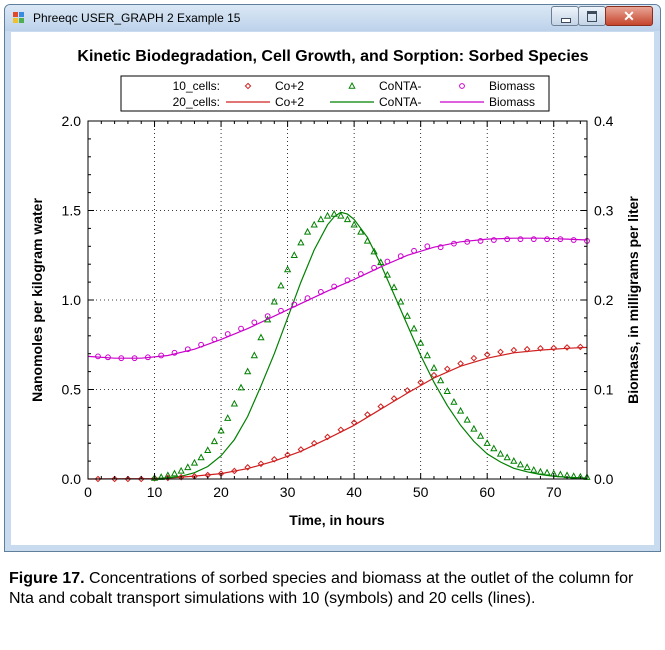  I want to click on legend-label-conta-line: CoNTA-, so click(400, 102).